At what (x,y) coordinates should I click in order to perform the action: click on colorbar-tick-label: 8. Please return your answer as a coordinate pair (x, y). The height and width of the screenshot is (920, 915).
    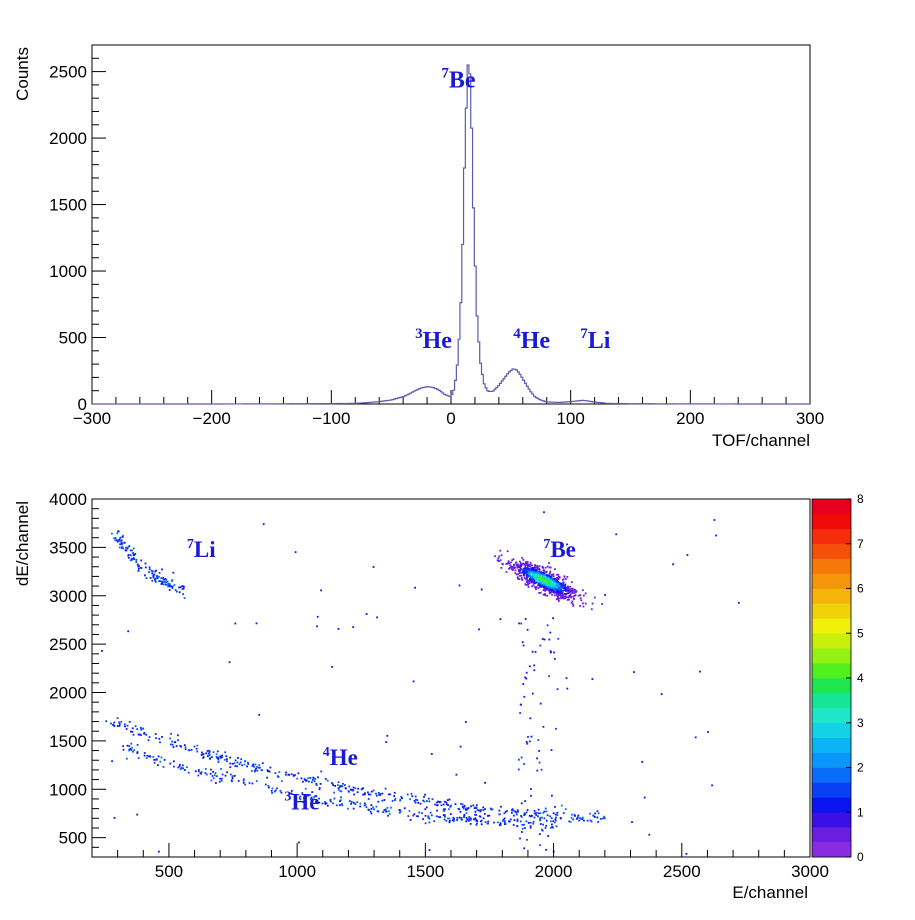
    Looking at the image, I should click on (860, 499).